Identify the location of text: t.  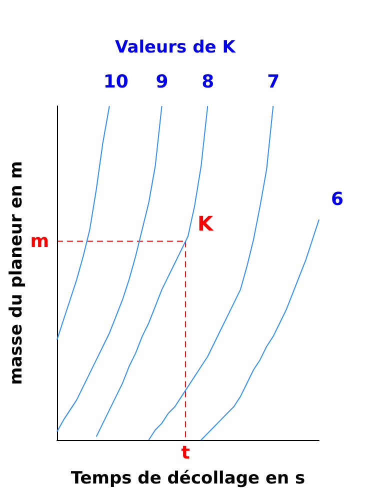
(185, 453).